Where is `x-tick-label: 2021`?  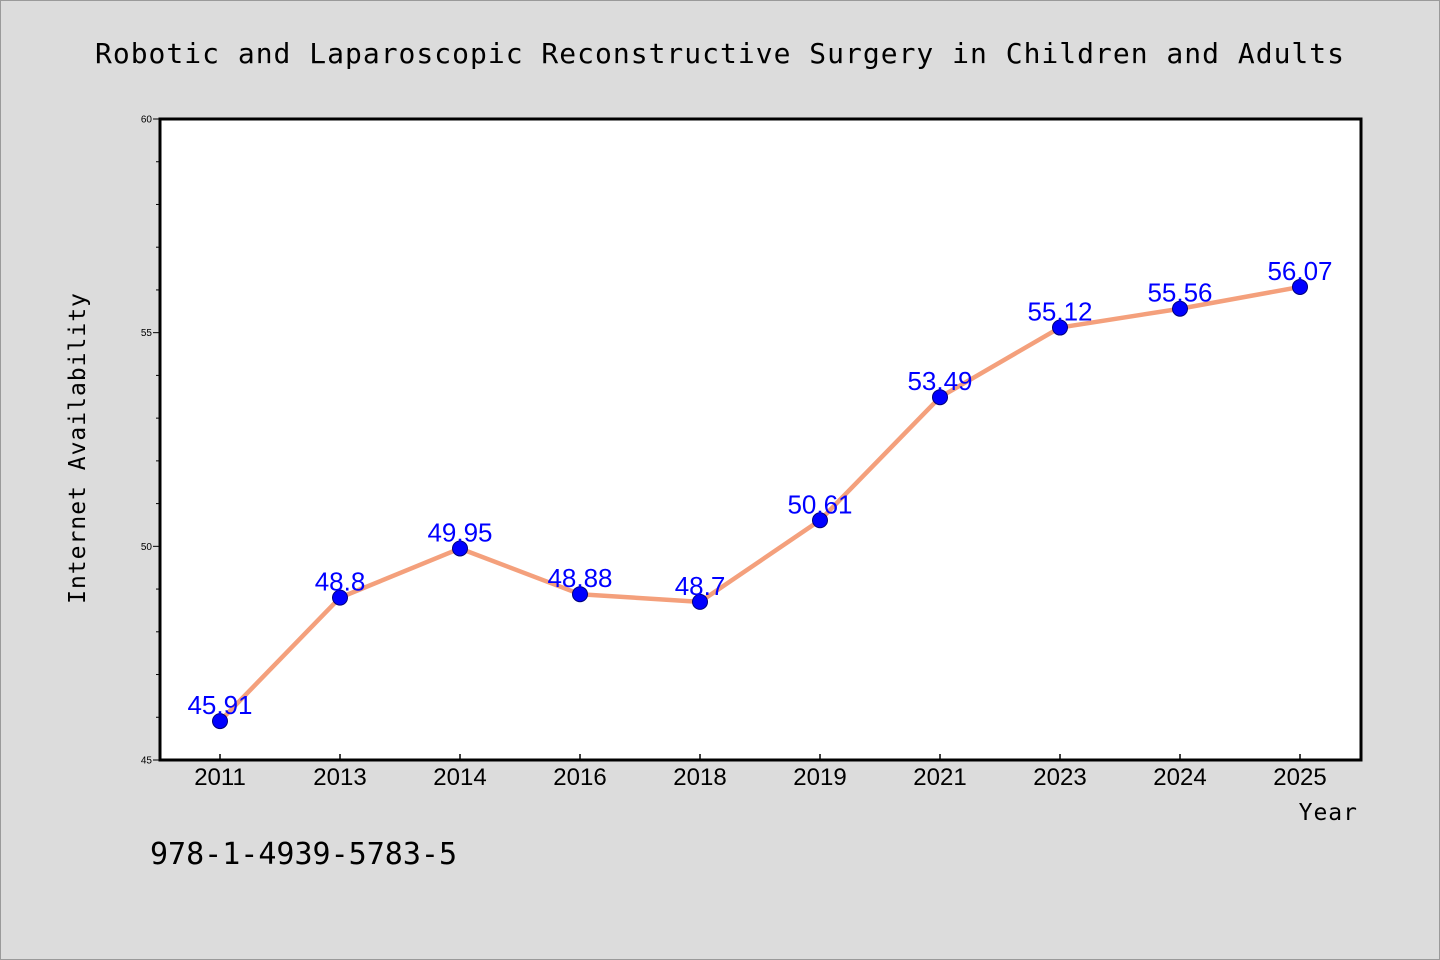 x-tick-label: 2021 is located at coordinates (939, 777).